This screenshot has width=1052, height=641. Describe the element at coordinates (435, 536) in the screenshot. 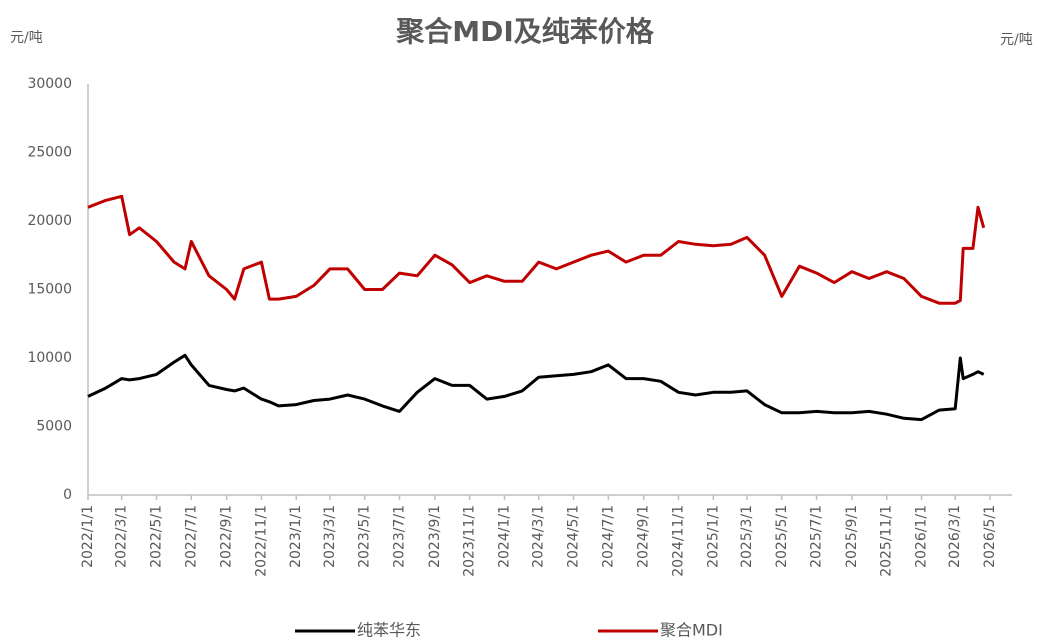

I see `x-tick-label: 2023/9/1` at that location.